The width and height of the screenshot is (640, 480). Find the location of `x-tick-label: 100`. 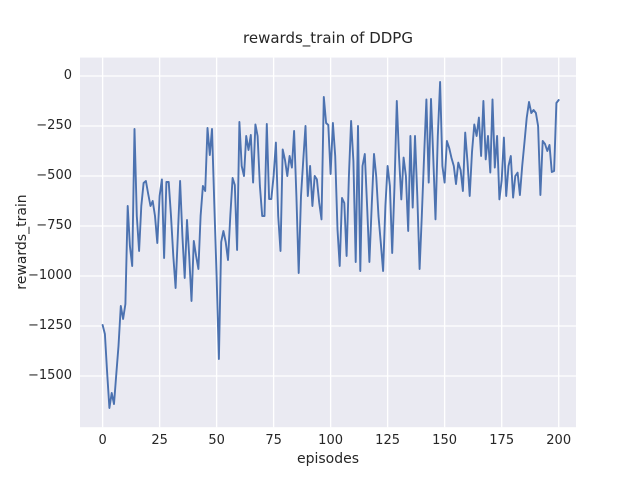

x-tick-label: 100 is located at coordinates (331, 440).